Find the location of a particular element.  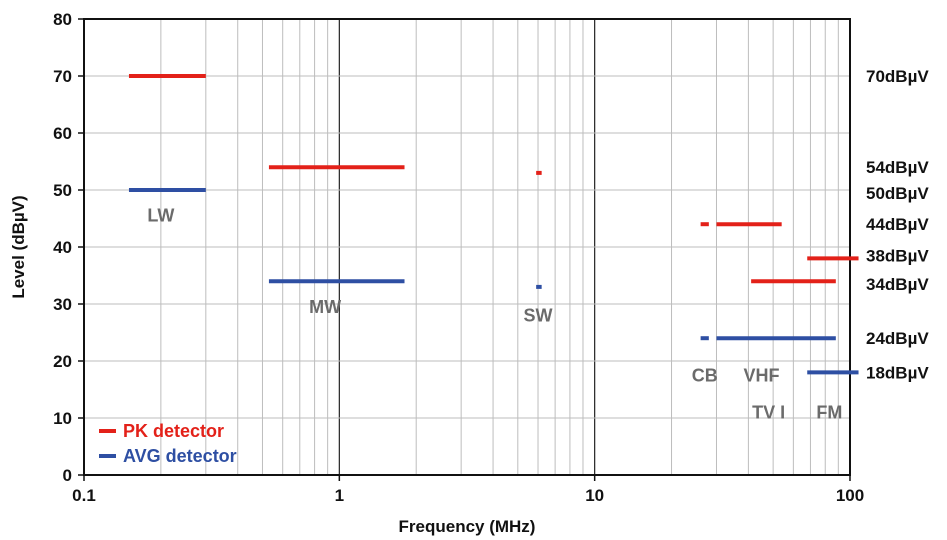

band-label: TV I is located at coordinates (768, 412).